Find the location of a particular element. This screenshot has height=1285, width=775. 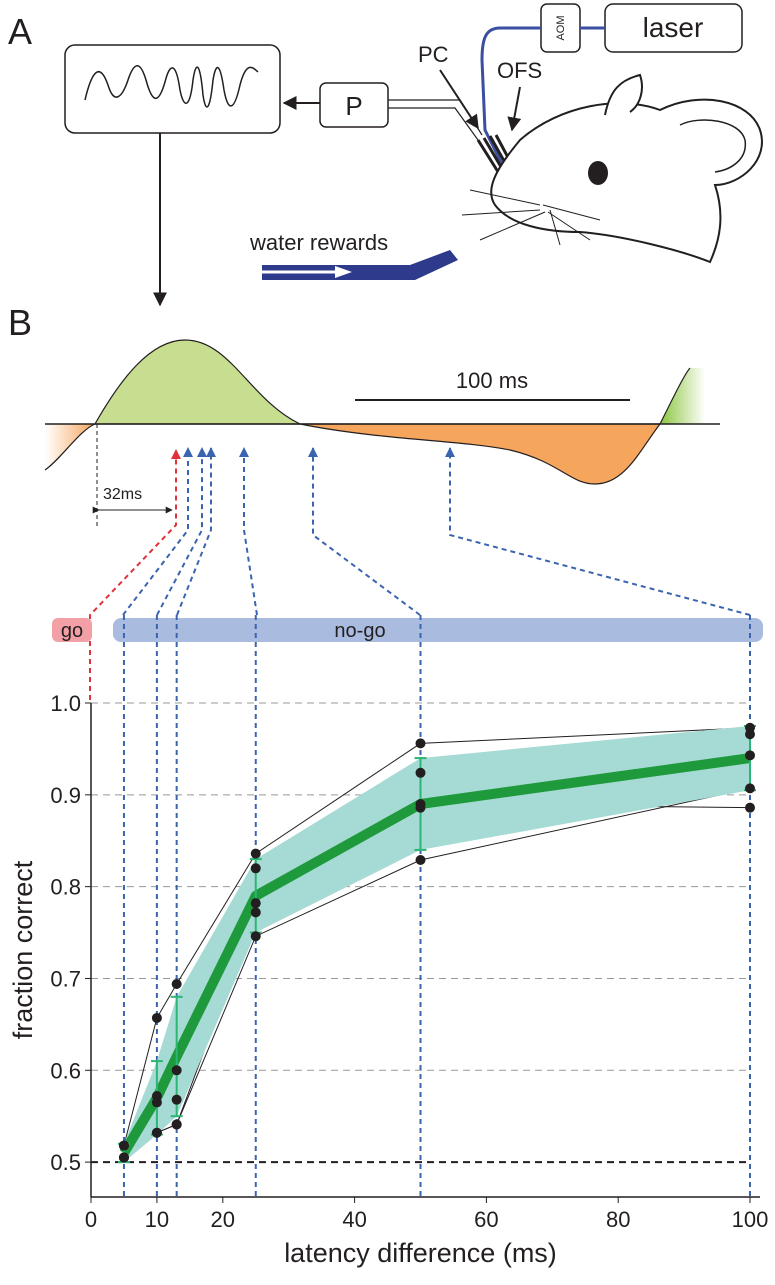

go-label: go is located at coordinates (72, 631).